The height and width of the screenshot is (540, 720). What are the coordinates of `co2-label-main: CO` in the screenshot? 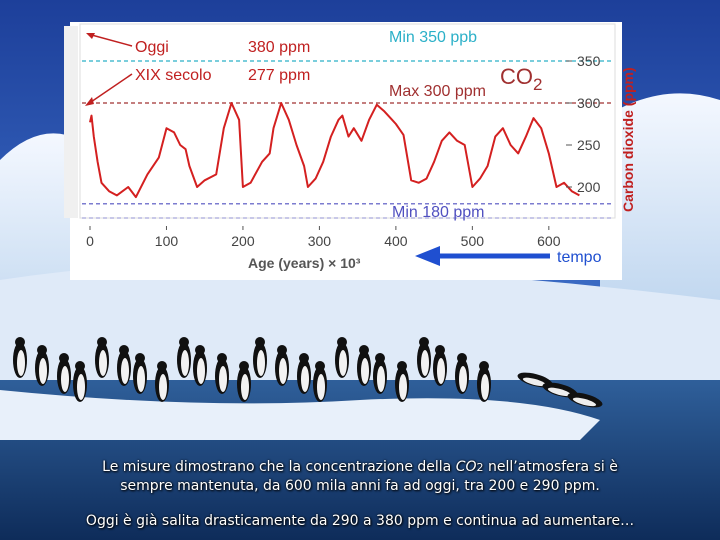 It's located at (516, 76).